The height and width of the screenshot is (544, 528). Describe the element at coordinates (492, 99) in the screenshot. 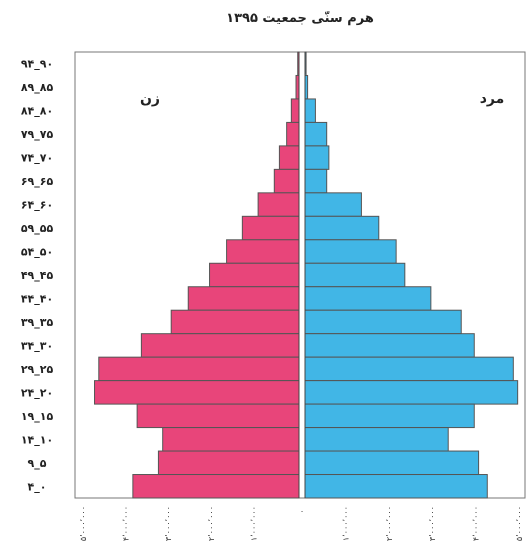

I see `legend-male: مرد` at that location.